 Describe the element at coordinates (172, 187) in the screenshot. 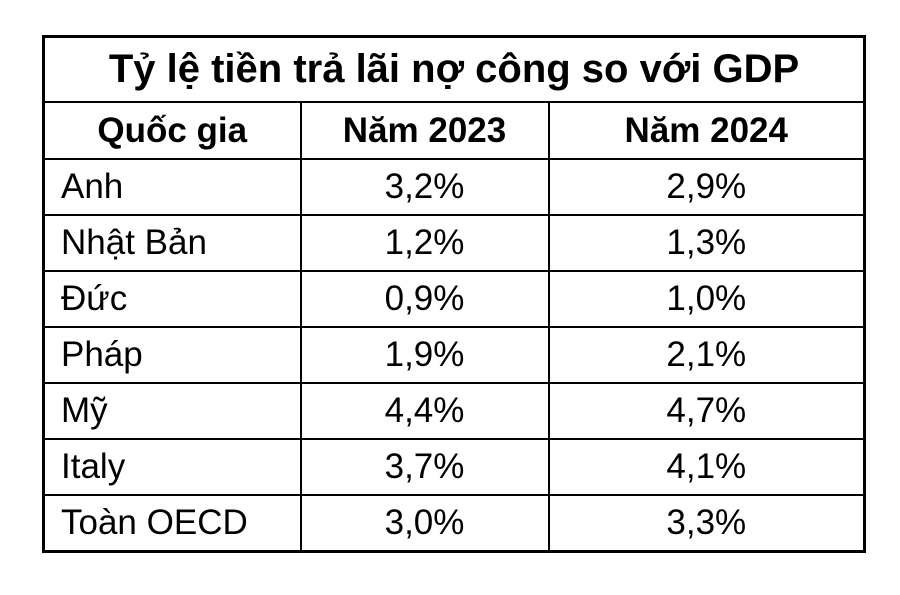

I see `country-cell: Anh` at that location.